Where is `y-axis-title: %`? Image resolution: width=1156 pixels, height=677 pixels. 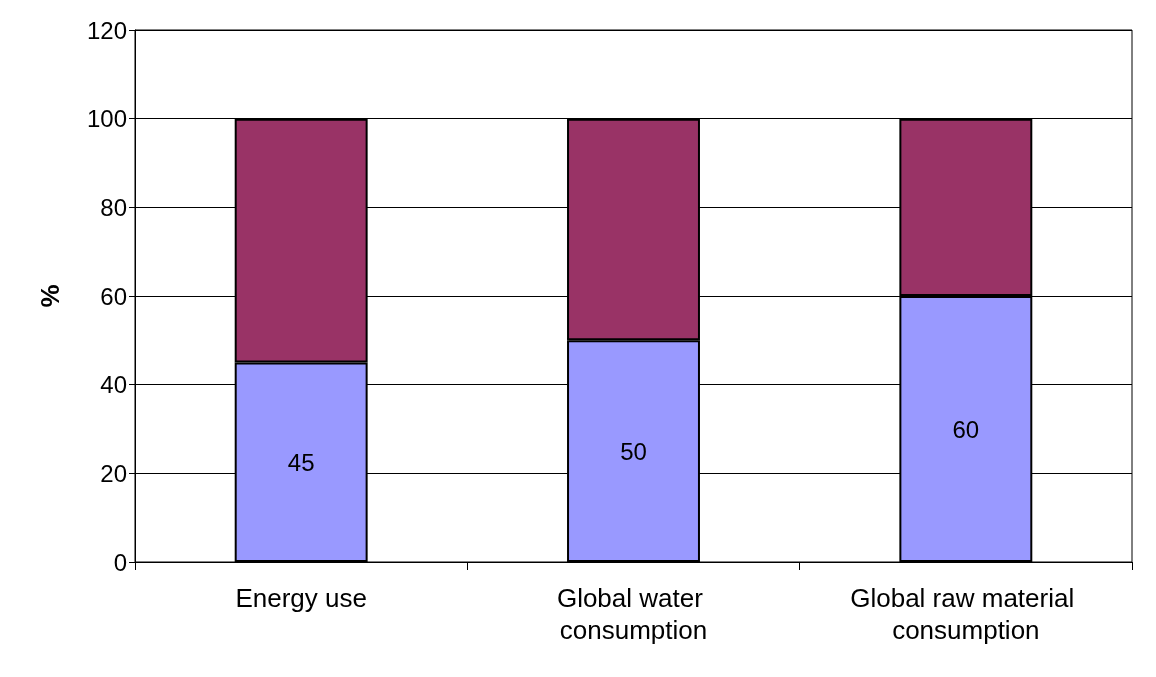
y-axis-title: % is located at coordinates (50, 296).